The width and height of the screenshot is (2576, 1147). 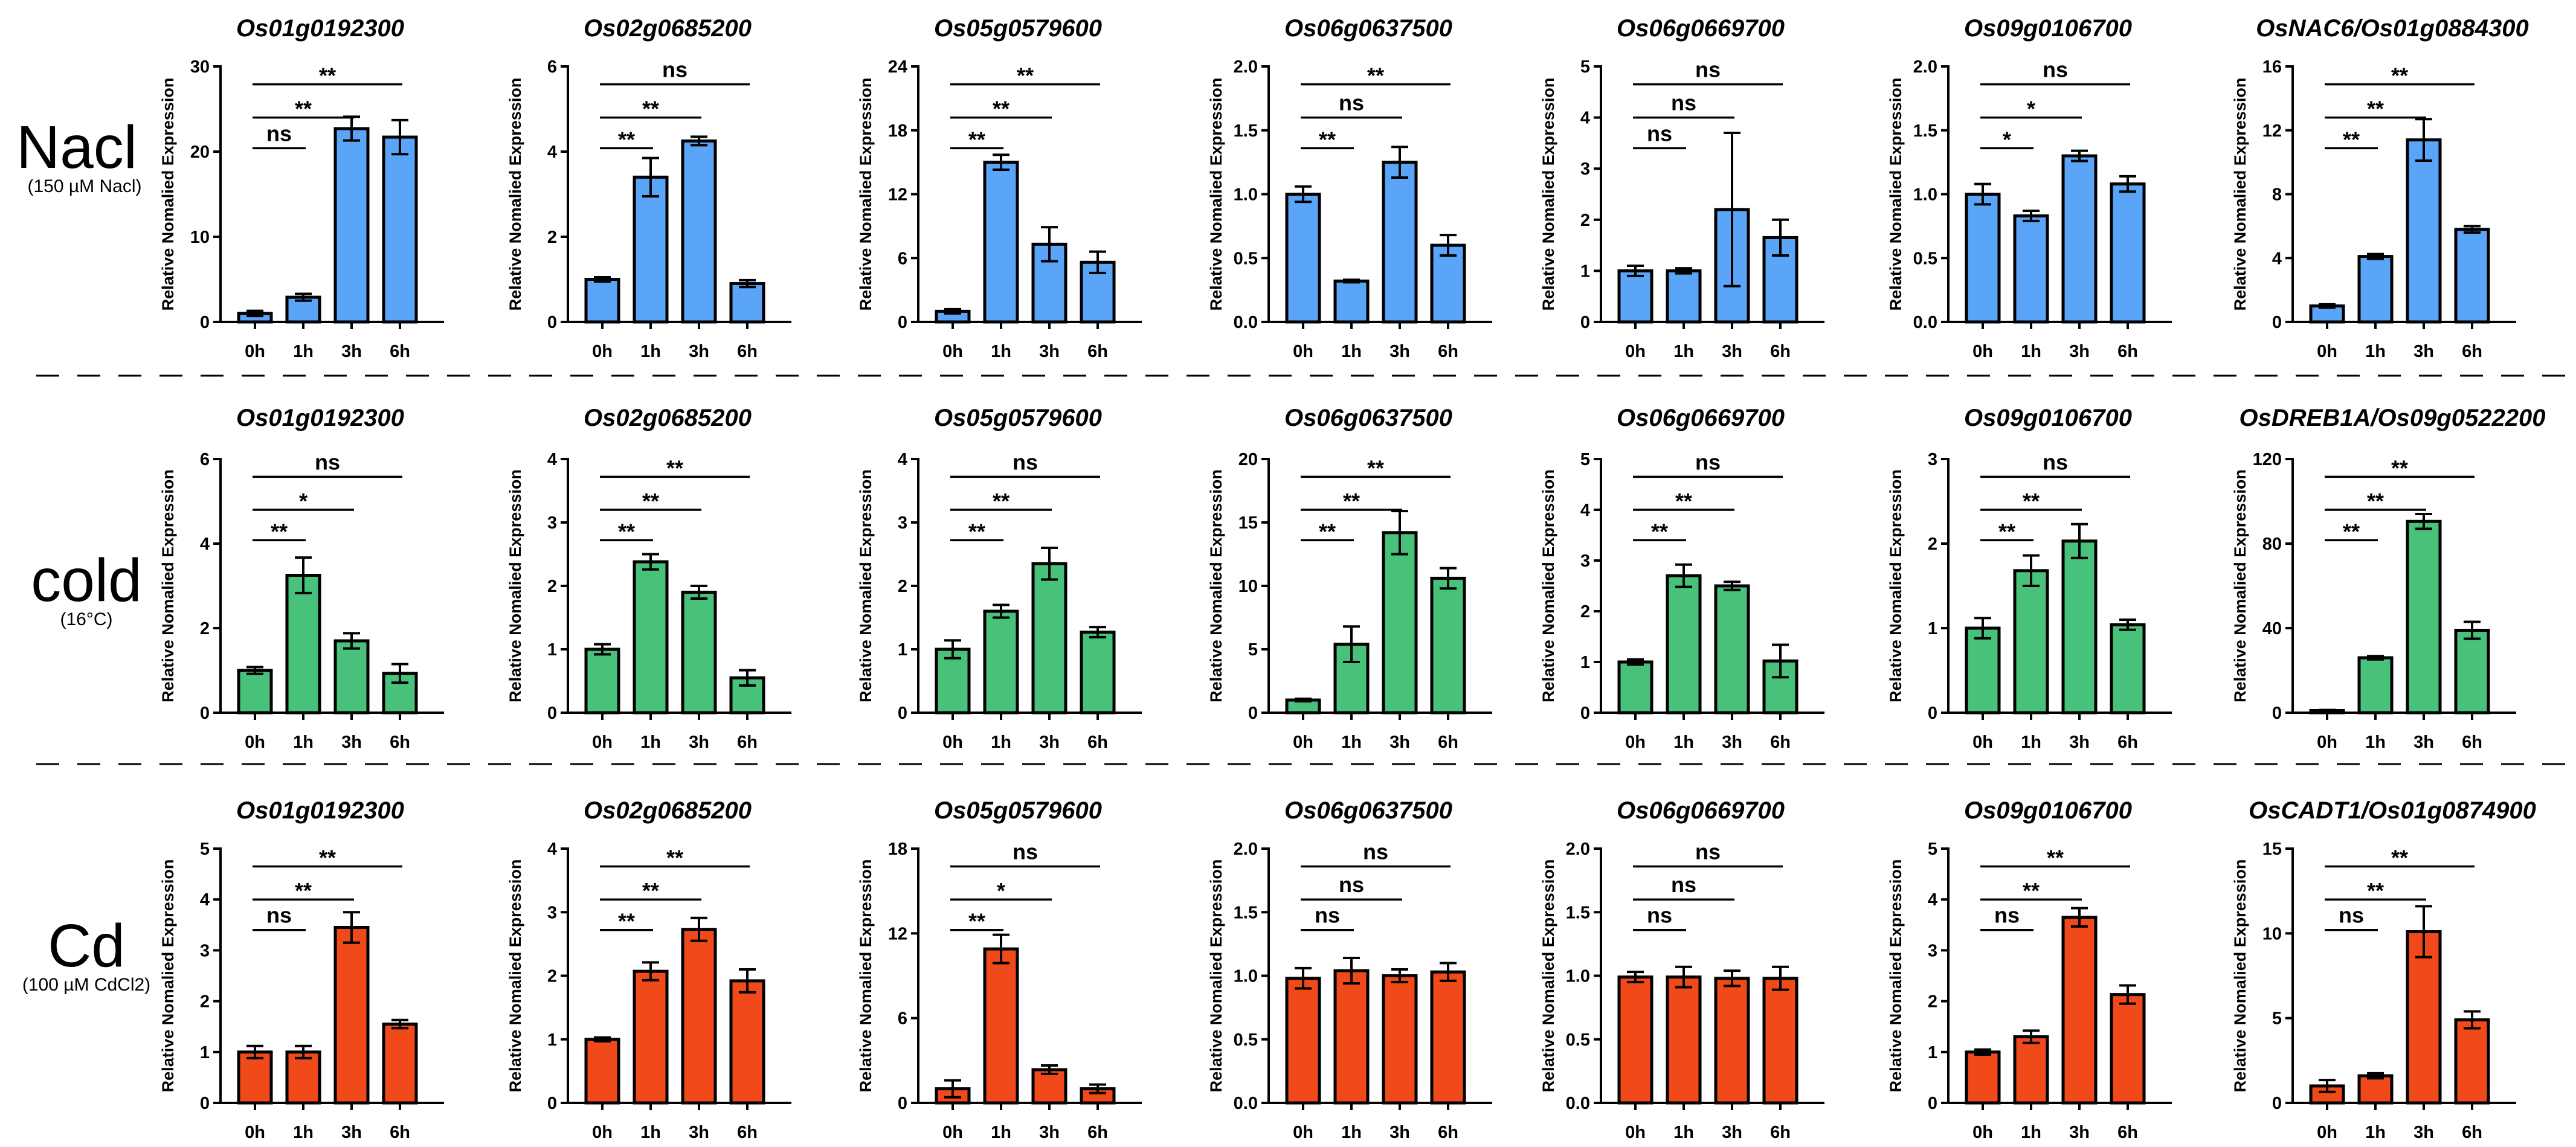 What do you see at coordinates (2272, 628) in the screenshot?
I see `y-tick-label: 40` at bounding box center [2272, 628].